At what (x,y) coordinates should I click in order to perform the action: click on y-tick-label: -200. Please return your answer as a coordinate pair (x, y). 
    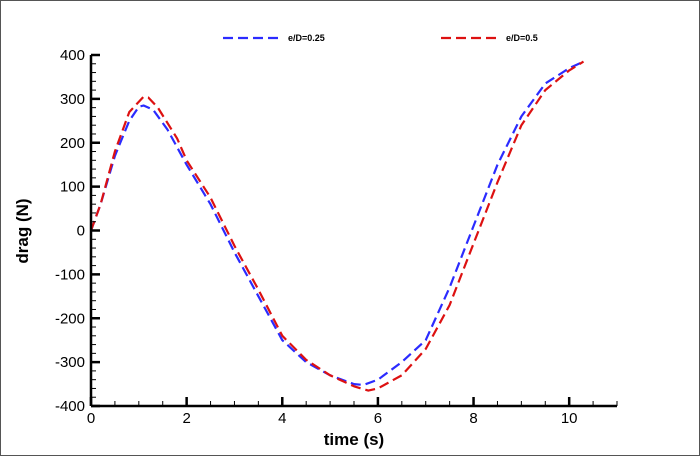
    Looking at the image, I should click on (70, 318).